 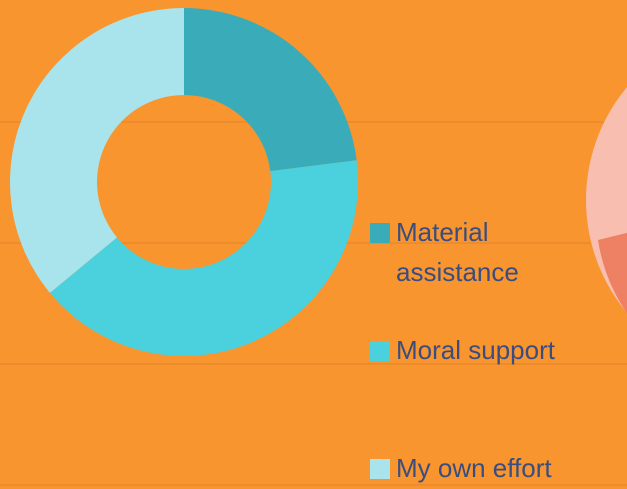 I want to click on legend-label: My own effort, so click(x=474, y=468).